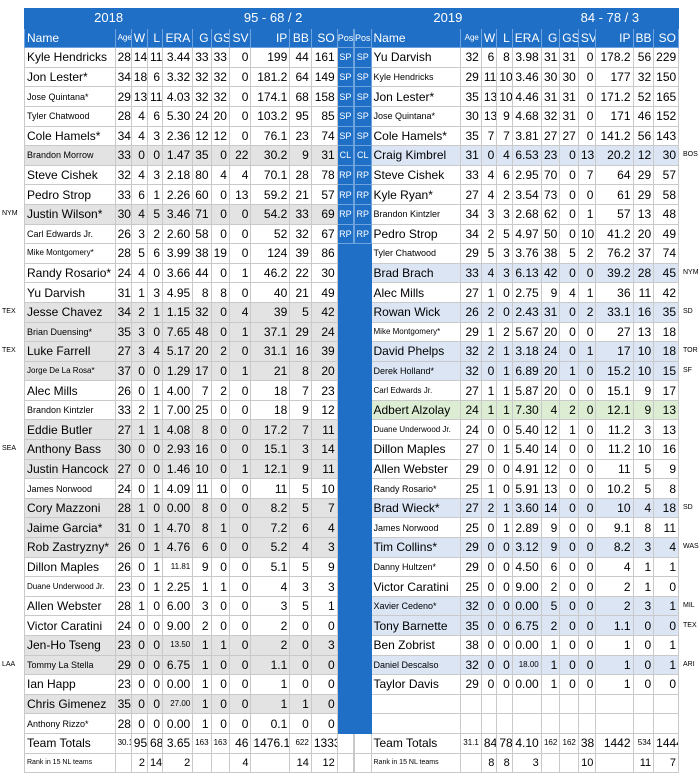  I want to click on position-cell: CL, so click(363, 155).